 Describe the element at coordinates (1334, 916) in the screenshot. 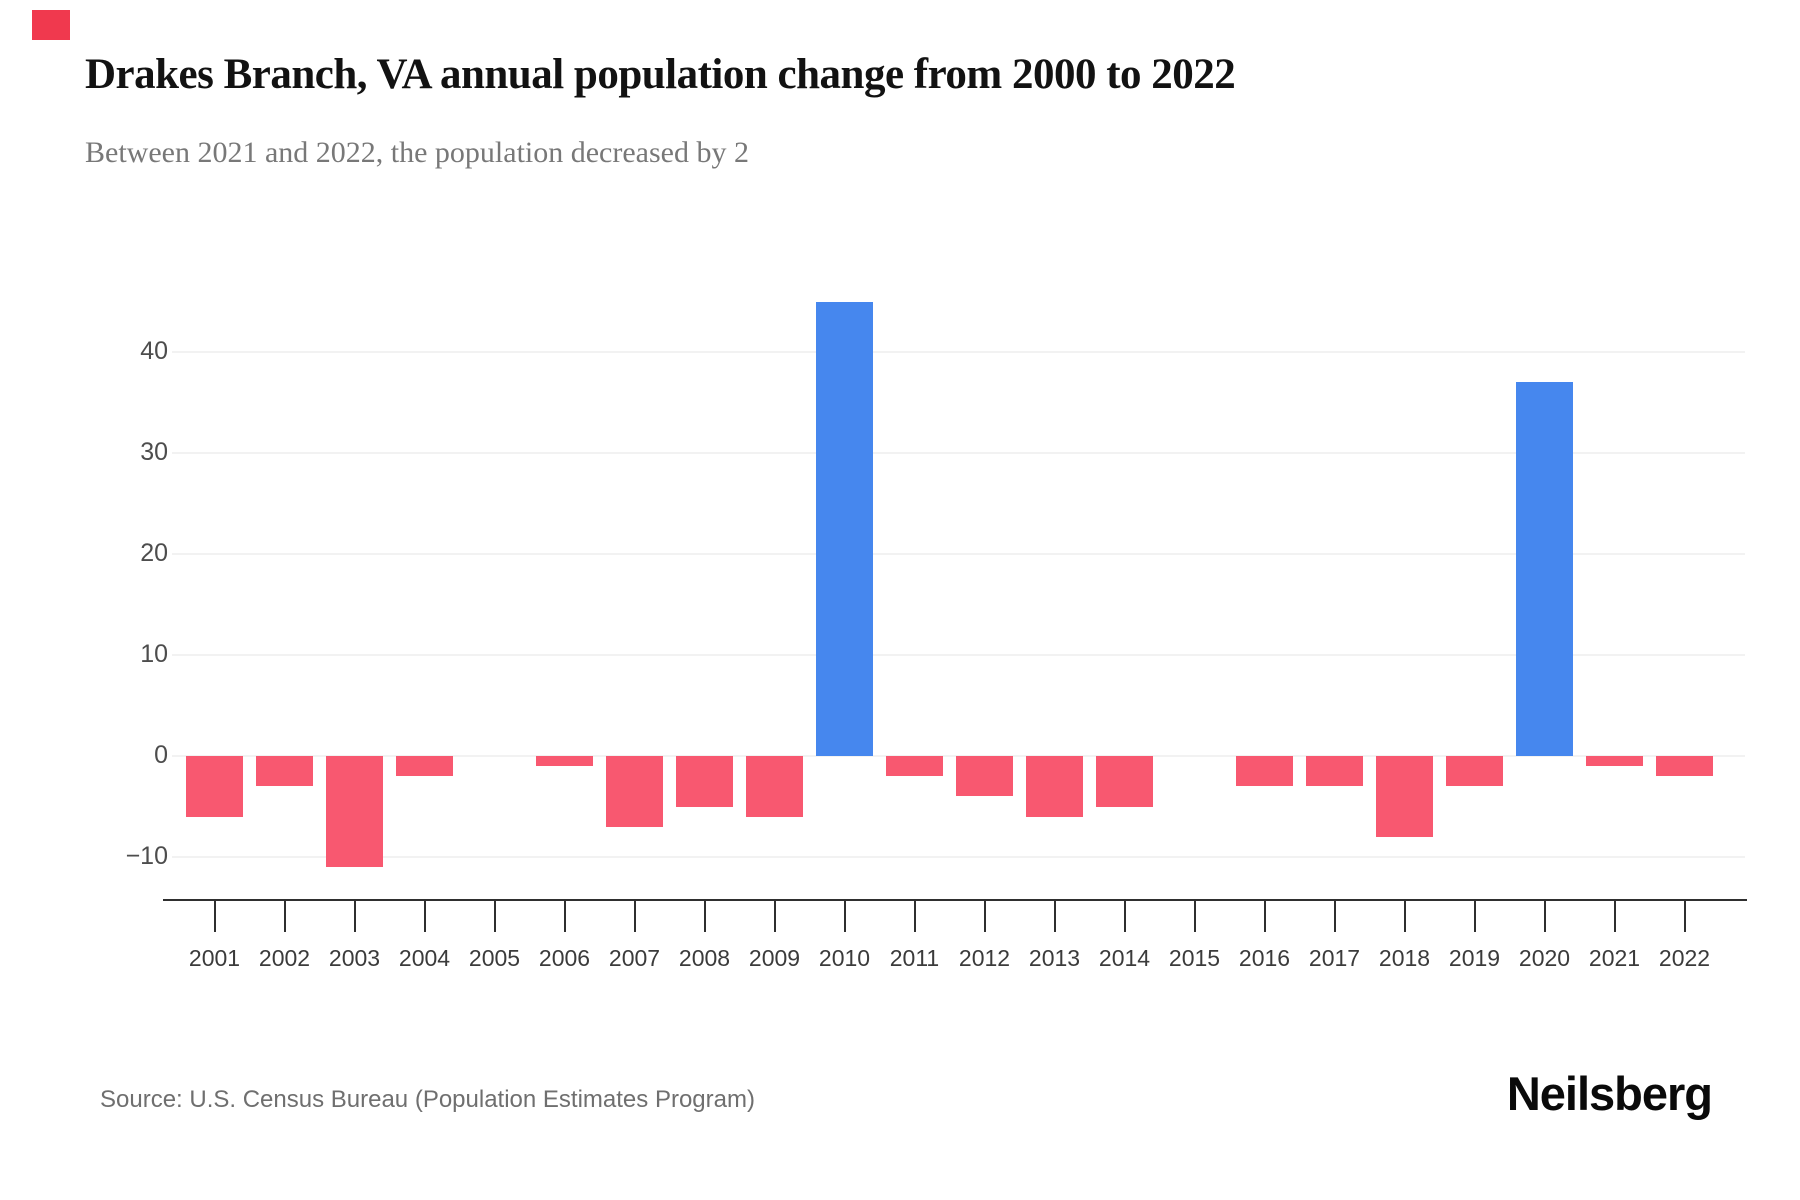

I see `x-axis-tick-2017` at that location.